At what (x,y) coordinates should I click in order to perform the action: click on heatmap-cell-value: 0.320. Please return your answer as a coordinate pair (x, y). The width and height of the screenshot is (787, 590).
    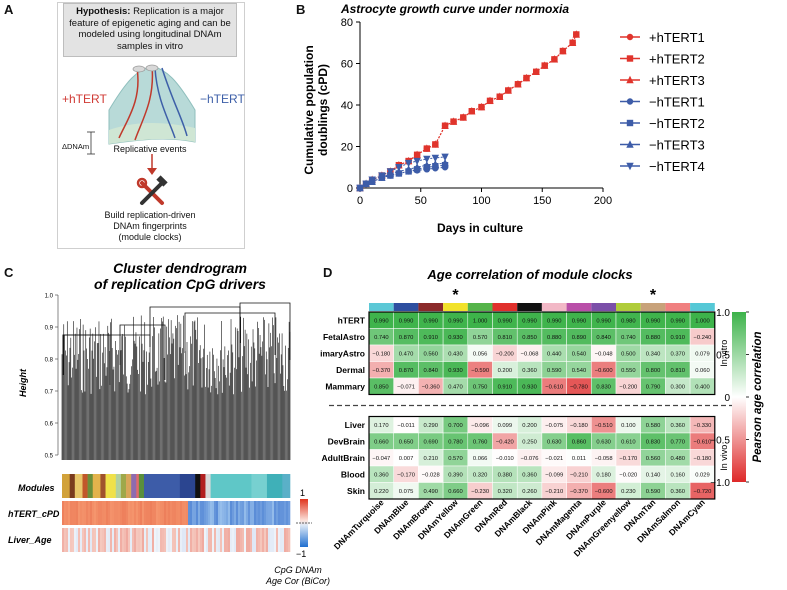
    Looking at the image, I should click on (505, 492).